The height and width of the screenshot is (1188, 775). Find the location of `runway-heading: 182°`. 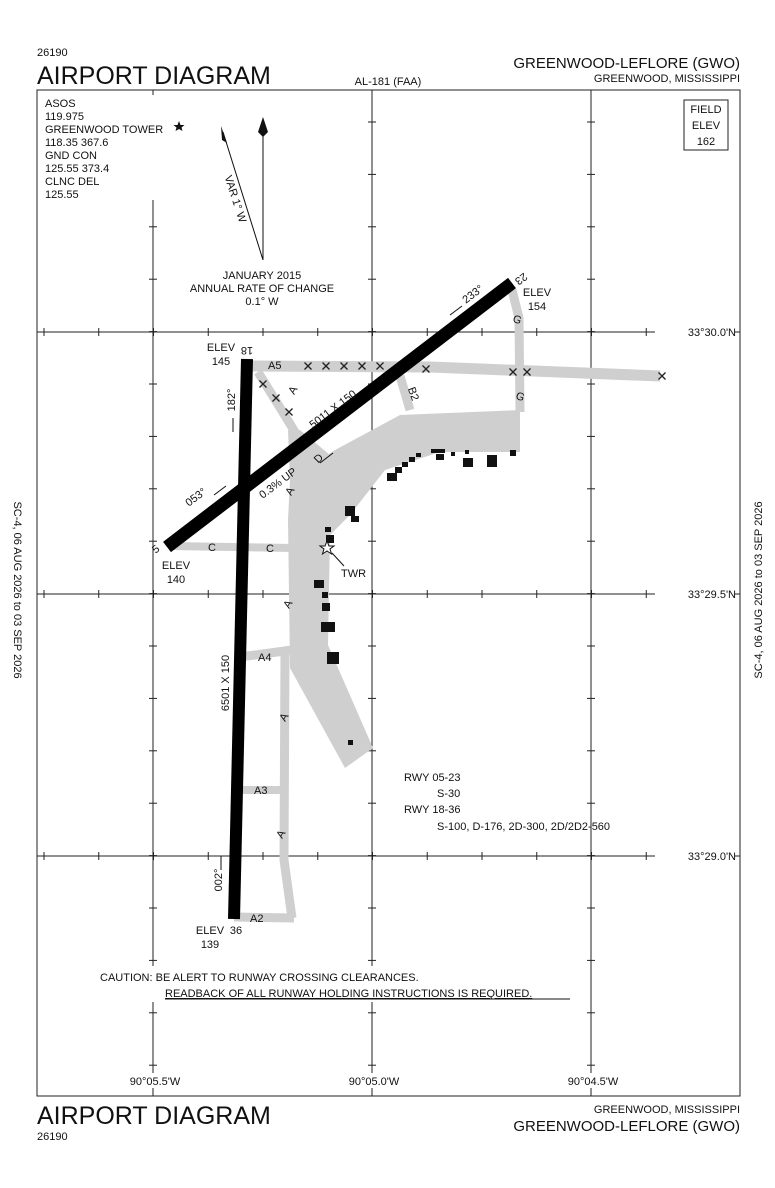

runway-heading: 182° is located at coordinates (232, 400).